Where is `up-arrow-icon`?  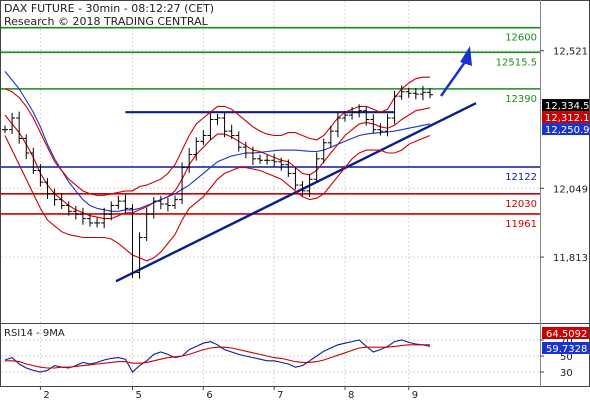
up-arrow-icon is located at coordinates (455, 71).